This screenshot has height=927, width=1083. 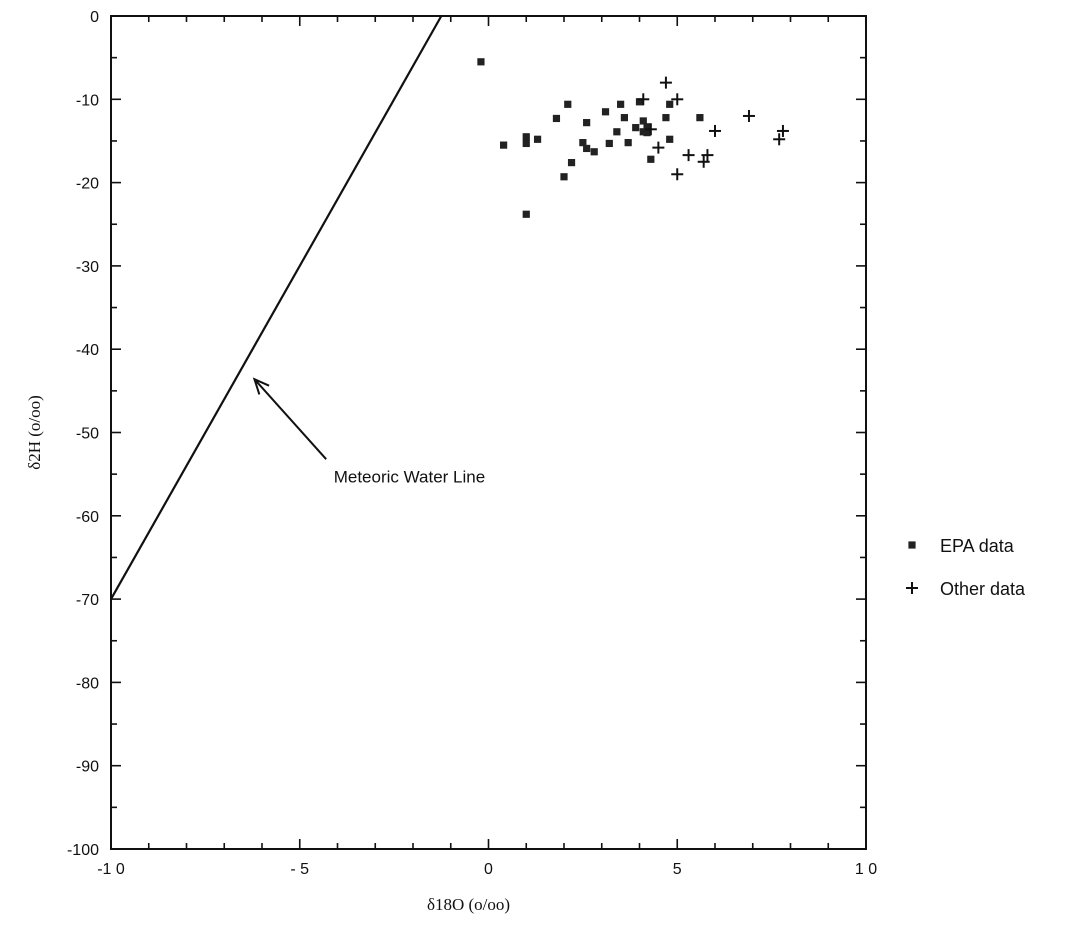 What do you see at coordinates (866, 869) in the screenshot?
I see `x-tick-label: 1 0` at bounding box center [866, 869].